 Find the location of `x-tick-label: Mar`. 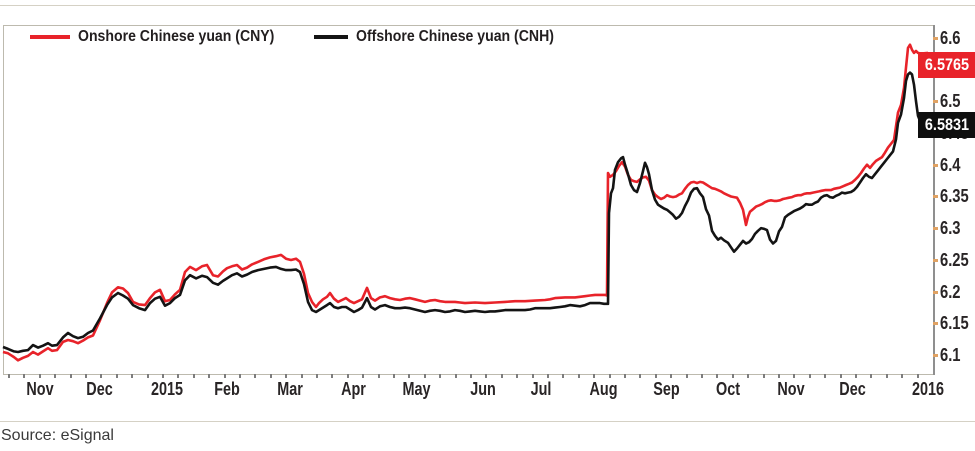

x-tick-label: Mar is located at coordinates (290, 389).